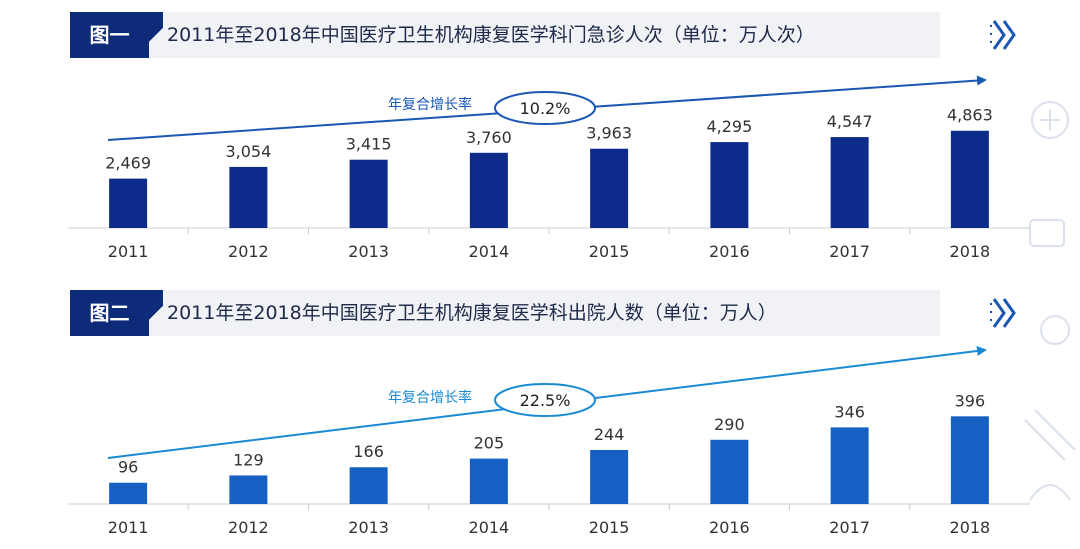  I want to click on value-label-2018: 396, so click(970, 400).